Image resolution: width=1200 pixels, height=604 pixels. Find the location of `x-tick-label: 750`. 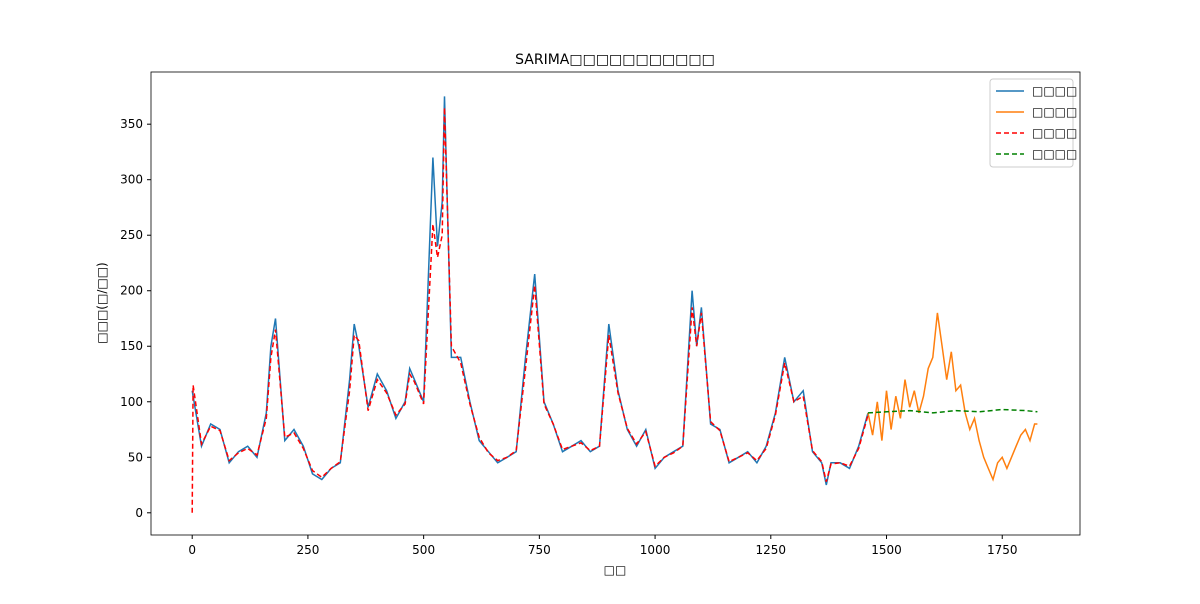

x-tick-label: 750 is located at coordinates (539, 550).